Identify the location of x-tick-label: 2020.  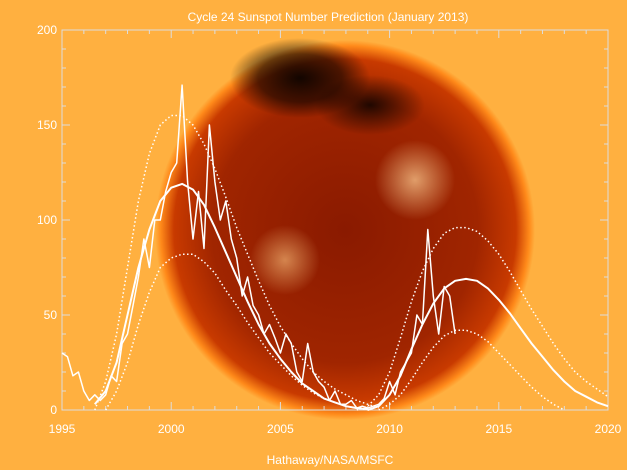
(608, 429).